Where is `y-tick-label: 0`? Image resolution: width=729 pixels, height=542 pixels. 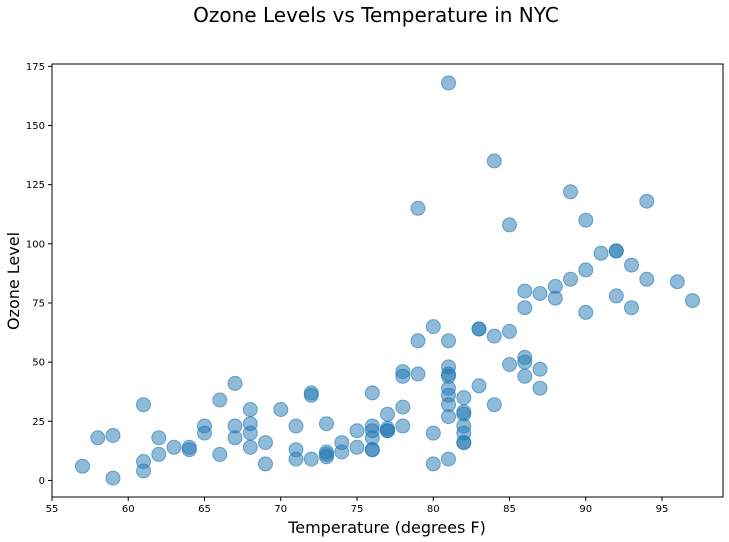 y-tick-label: 0 is located at coordinates (42, 481).